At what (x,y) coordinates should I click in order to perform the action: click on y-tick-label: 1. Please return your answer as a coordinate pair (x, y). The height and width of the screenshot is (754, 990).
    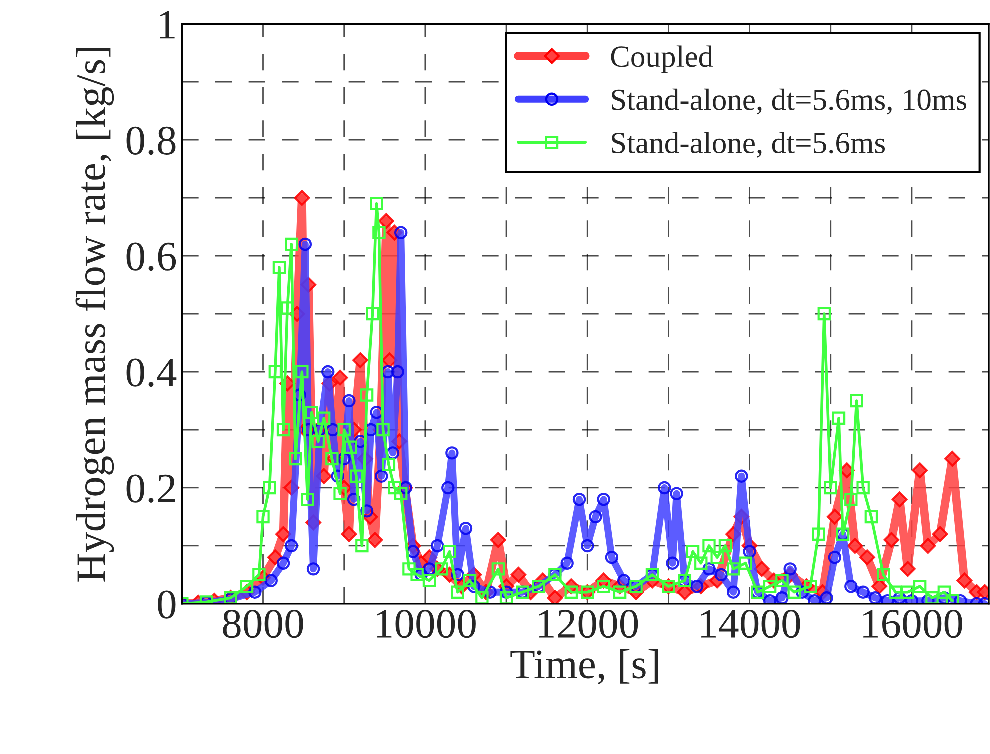
    Looking at the image, I should click on (167, 25).